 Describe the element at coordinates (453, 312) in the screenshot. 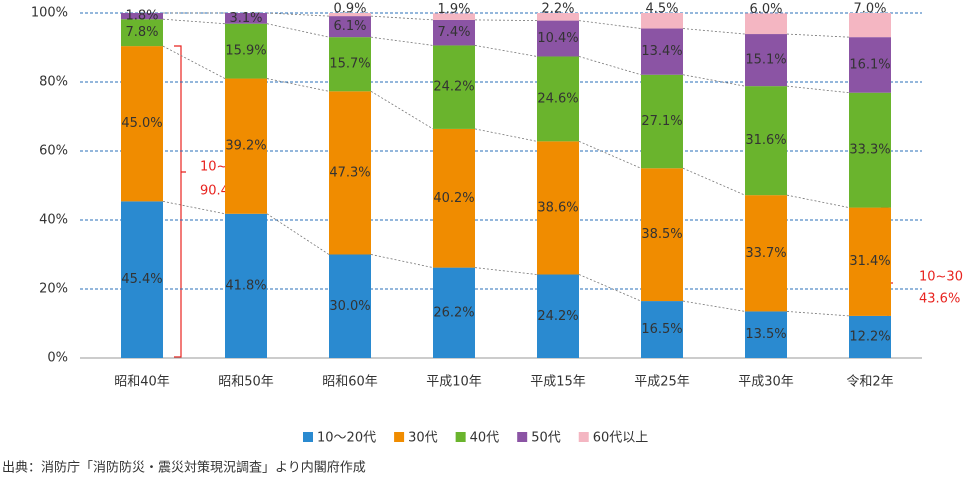

I see `data-label: 26.2%` at that location.